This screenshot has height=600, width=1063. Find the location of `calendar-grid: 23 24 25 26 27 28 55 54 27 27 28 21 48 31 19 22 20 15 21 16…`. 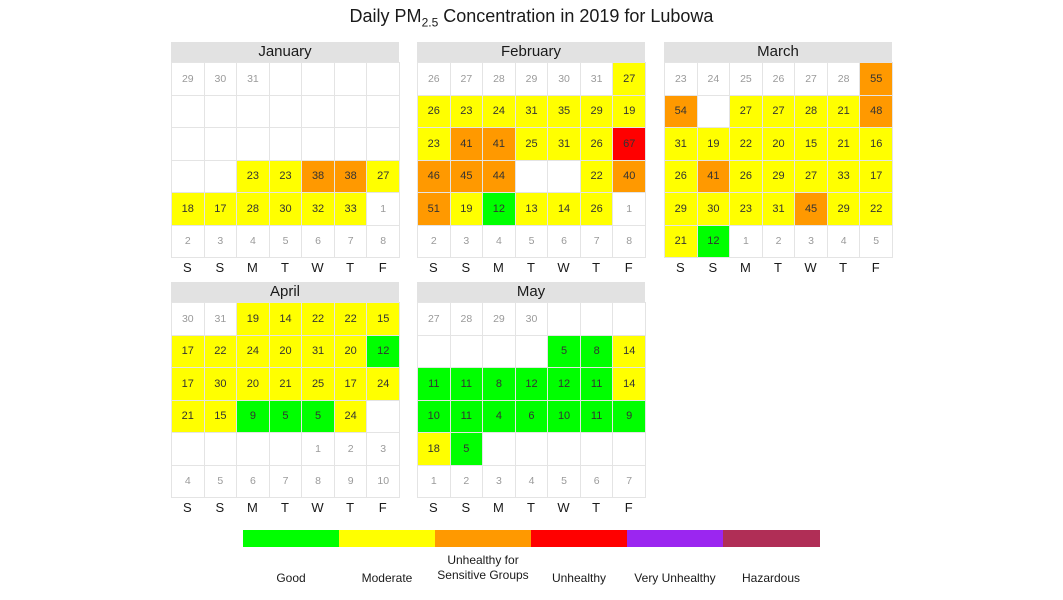

calendar-grid: 23 24 25 26 27 28 55 54 27 27 28 21 48 31 19 22 20 15 21 16… is located at coordinates (778, 160).